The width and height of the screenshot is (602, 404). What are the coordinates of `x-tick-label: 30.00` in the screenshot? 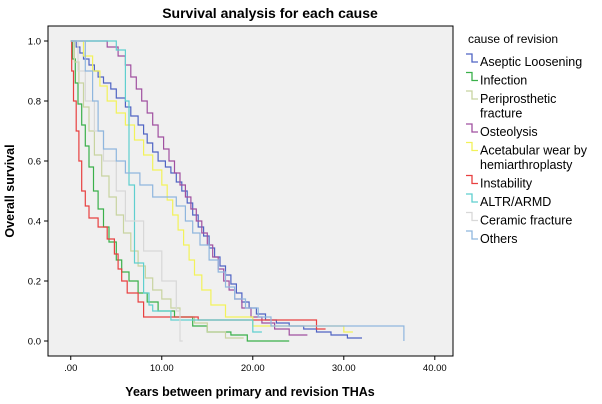 It's located at (344, 368).